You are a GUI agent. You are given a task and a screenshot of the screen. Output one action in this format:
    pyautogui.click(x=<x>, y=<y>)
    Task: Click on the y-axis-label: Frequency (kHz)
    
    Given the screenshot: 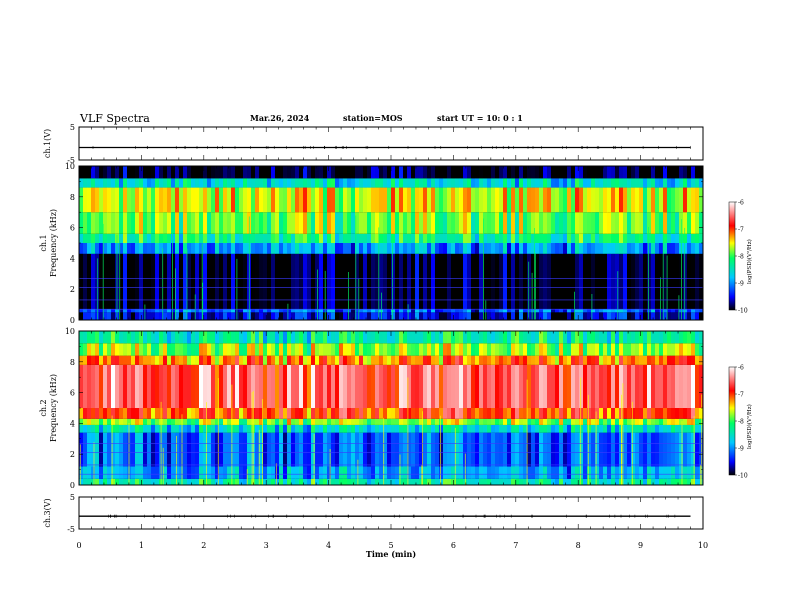 What is the action you would take?
    pyautogui.click(x=53, y=408)
    